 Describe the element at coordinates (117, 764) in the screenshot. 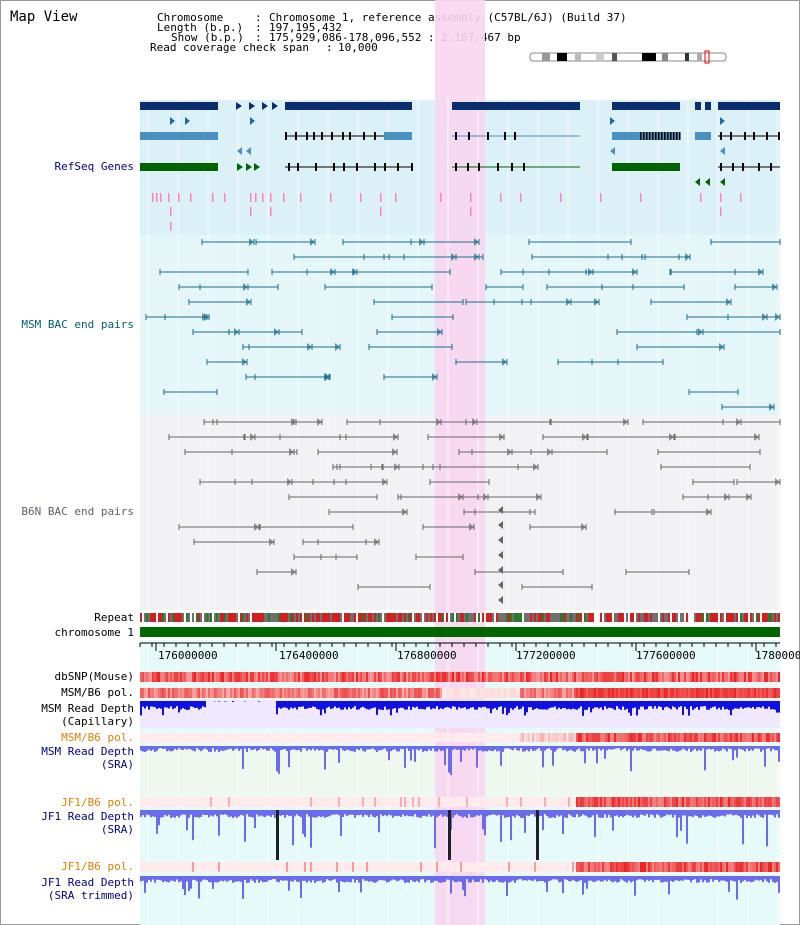

I see `track-label-msm-depth-sra-sub: (SRA)` at that location.